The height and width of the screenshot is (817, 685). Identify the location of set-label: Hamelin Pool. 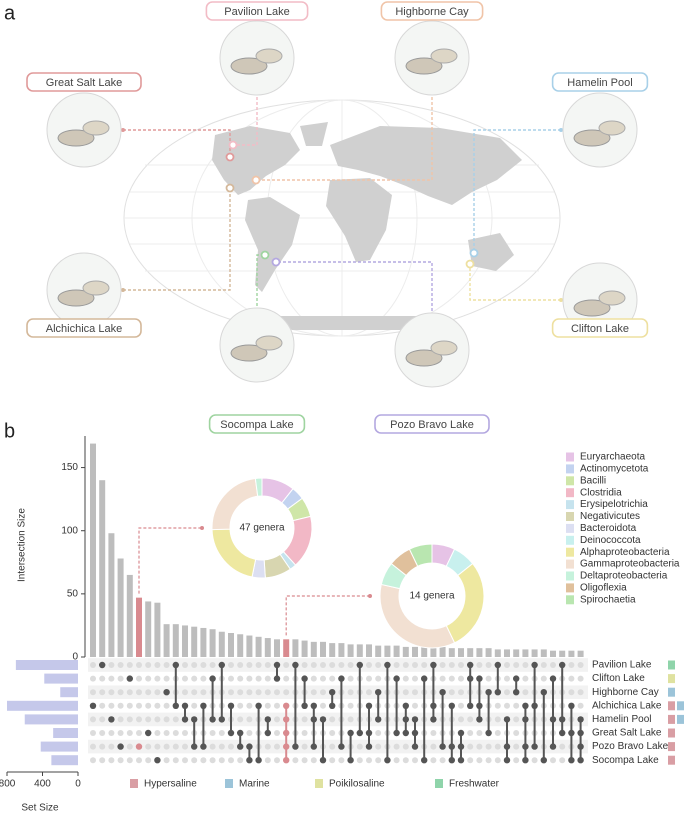
(621, 719).